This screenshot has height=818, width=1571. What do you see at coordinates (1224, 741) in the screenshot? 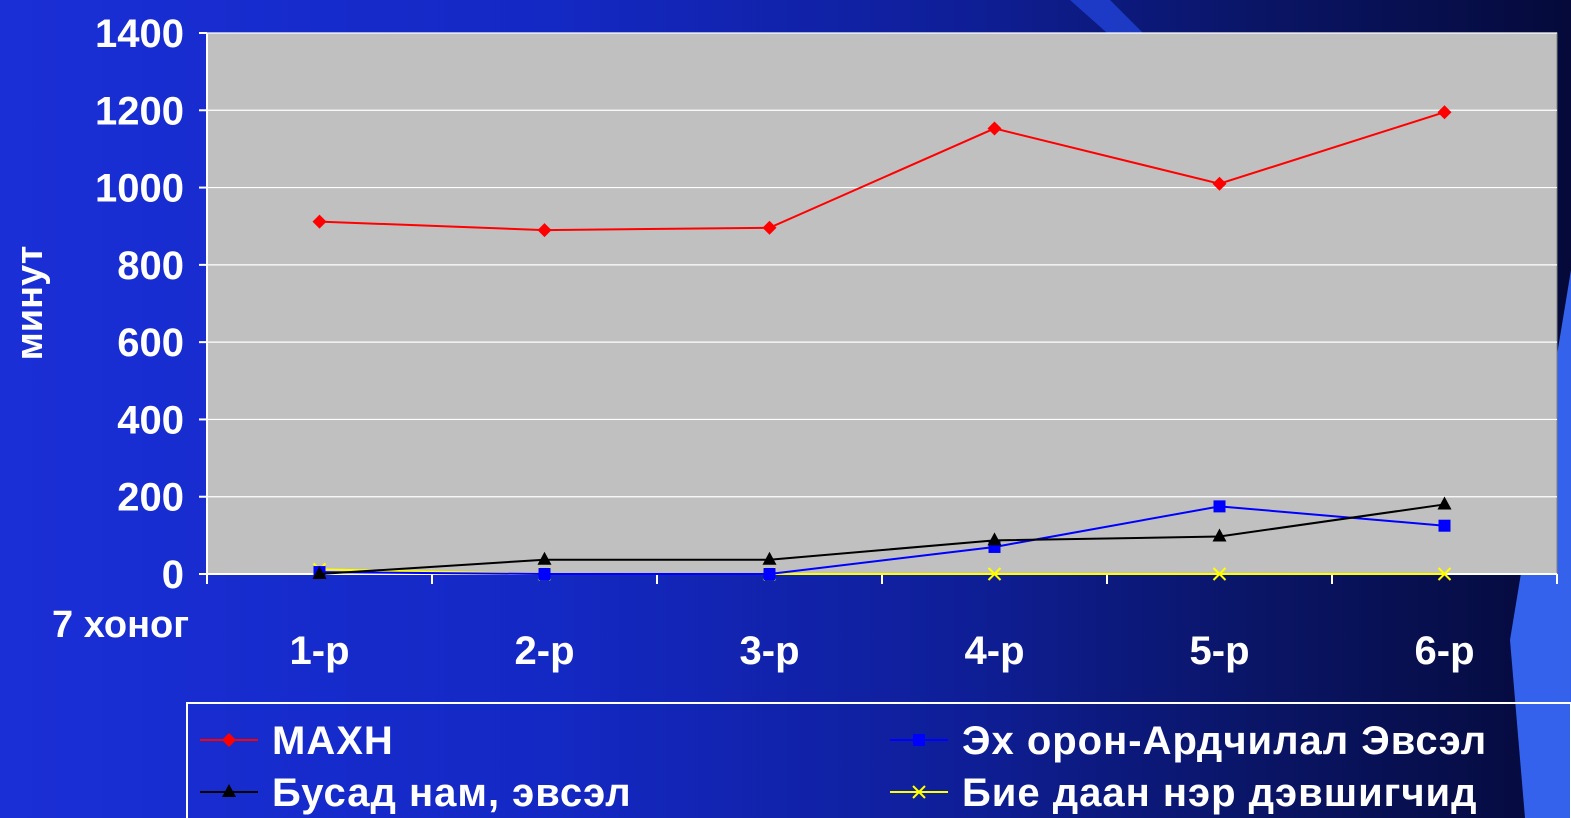
I see `legend-label: Эх орон-Ардчилал Эвсэл` at bounding box center [1224, 741].